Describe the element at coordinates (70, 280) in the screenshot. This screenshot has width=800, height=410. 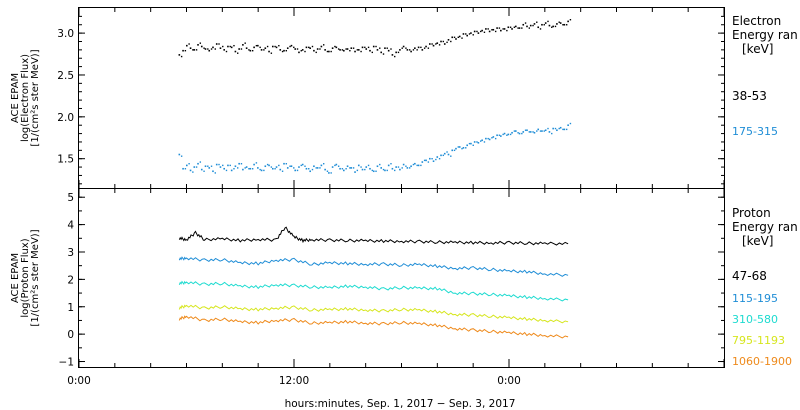
I see `proton-ytick-label: 2` at that location.